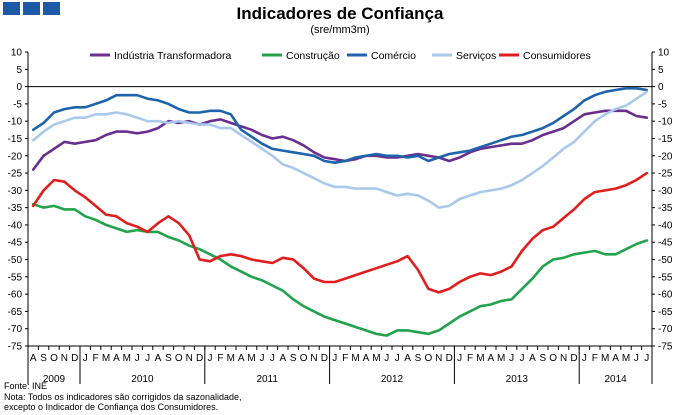  Describe the element at coordinates (15, 139) in the screenshot. I see `y-tick-label-left: -15` at that location.